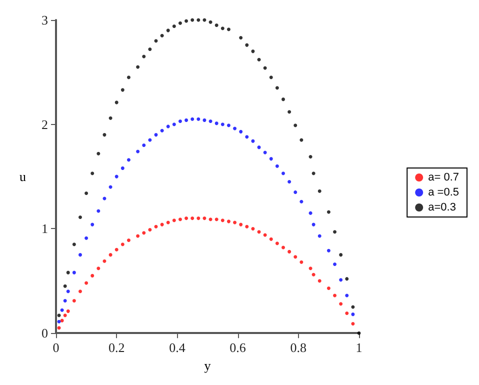  I want to click on x-tick-label: 1, so click(359, 348).